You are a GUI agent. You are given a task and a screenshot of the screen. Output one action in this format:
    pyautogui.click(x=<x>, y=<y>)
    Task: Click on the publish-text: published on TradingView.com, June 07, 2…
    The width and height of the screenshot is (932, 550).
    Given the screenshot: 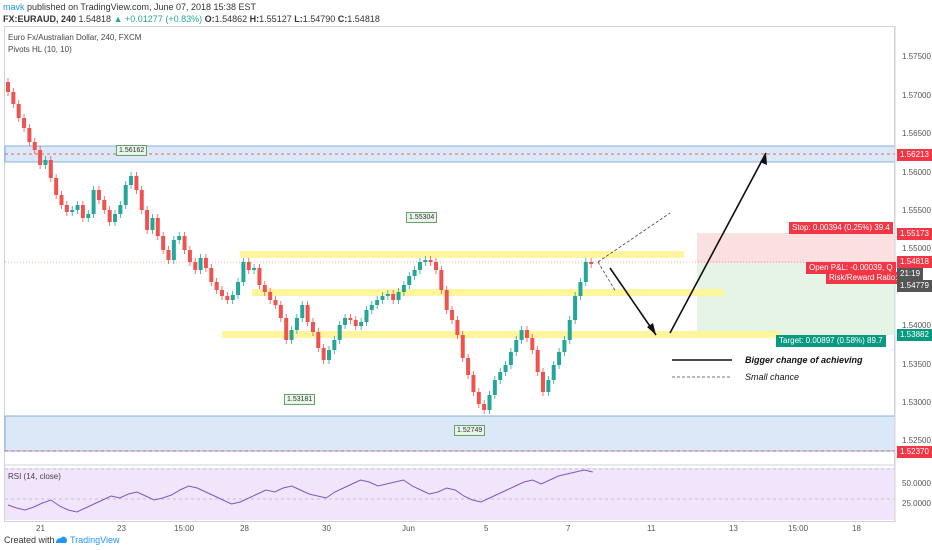 What is the action you would take?
    pyautogui.click(x=142, y=7)
    